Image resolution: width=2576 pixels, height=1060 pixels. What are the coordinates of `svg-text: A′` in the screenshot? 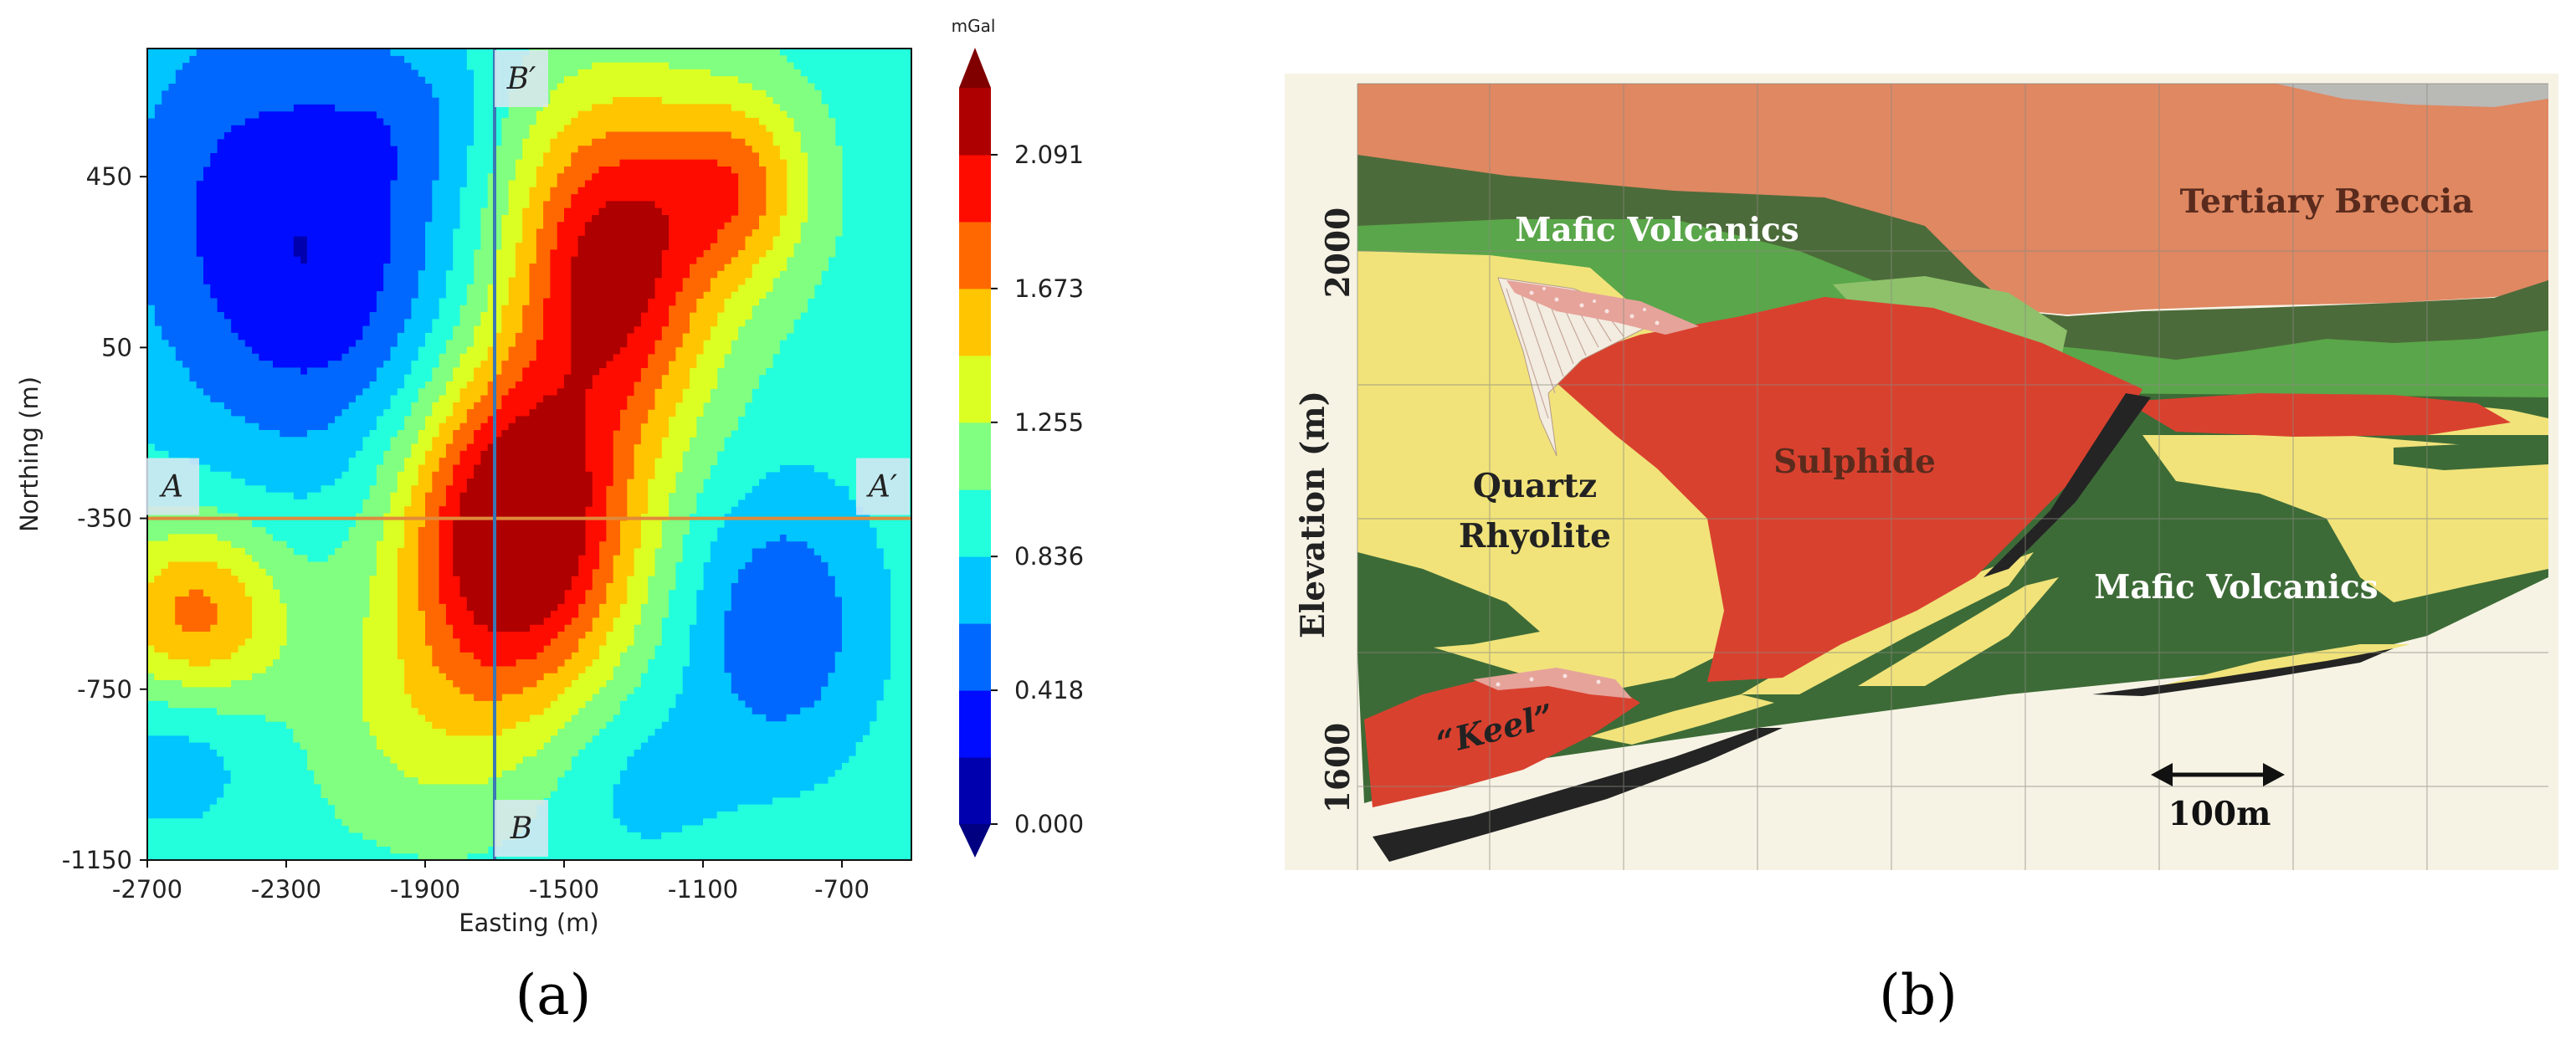 It's located at (881, 487).